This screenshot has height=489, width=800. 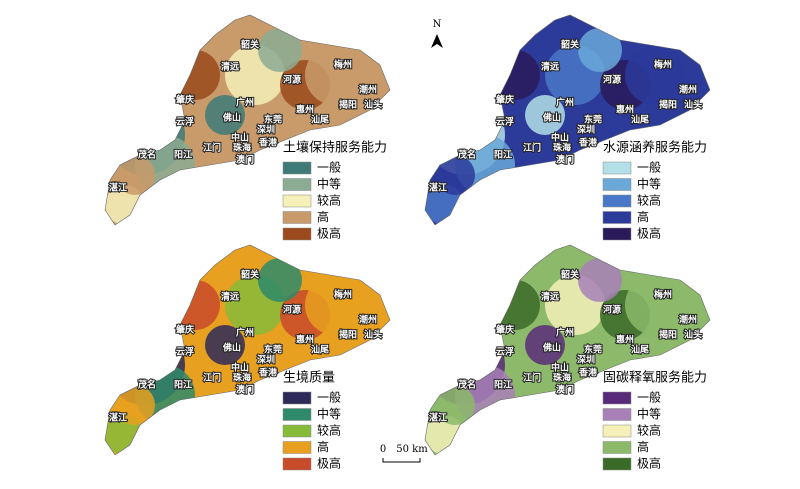 I want to click on city-label: 韶关, so click(x=250, y=275).